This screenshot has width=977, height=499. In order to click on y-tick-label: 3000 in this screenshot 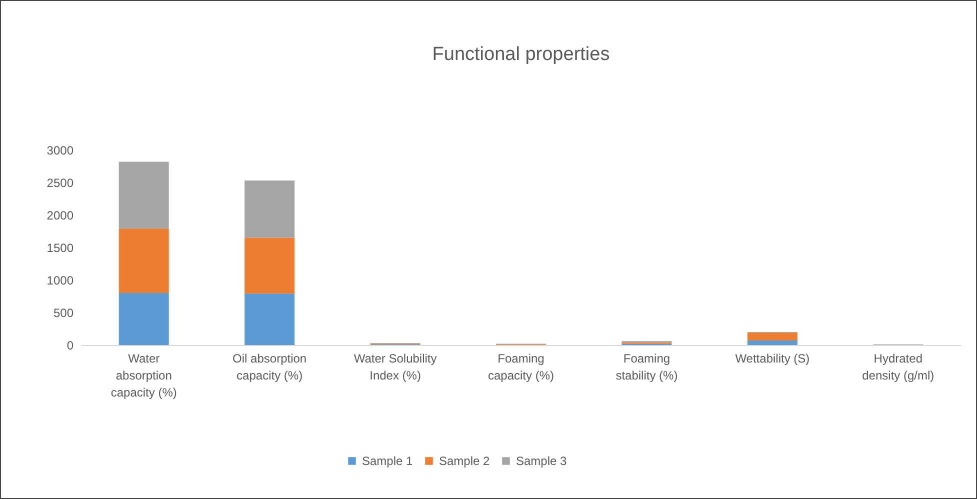, I will do `click(60, 151)`.